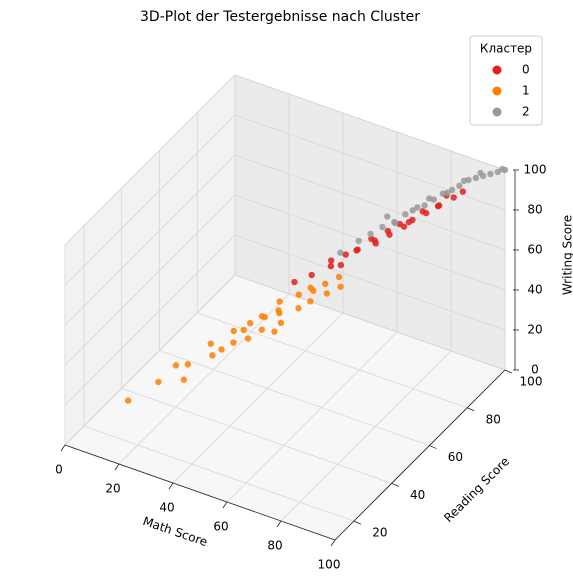 Image resolution: width=573 pixels, height=579 pixels. What do you see at coordinates (420, 455) in the screenshot?
I see `y-axis` at bounding box center [420, 455].